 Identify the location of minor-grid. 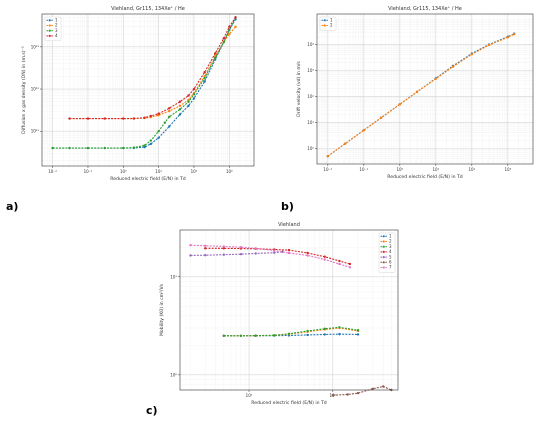
(425, 89).